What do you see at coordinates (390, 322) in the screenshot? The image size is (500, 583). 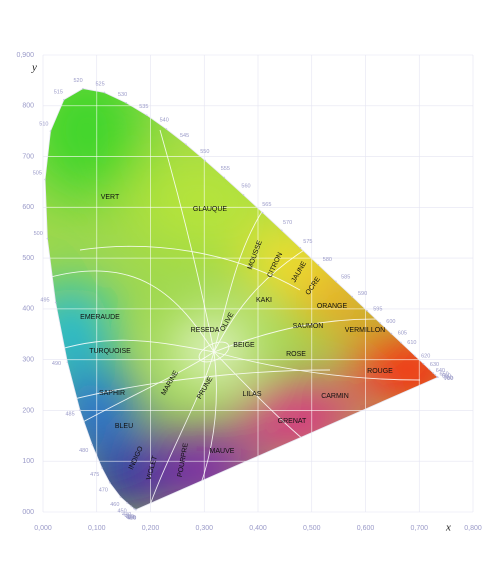 I see `wavelength-label: 600` at bounding box center [390, 322].